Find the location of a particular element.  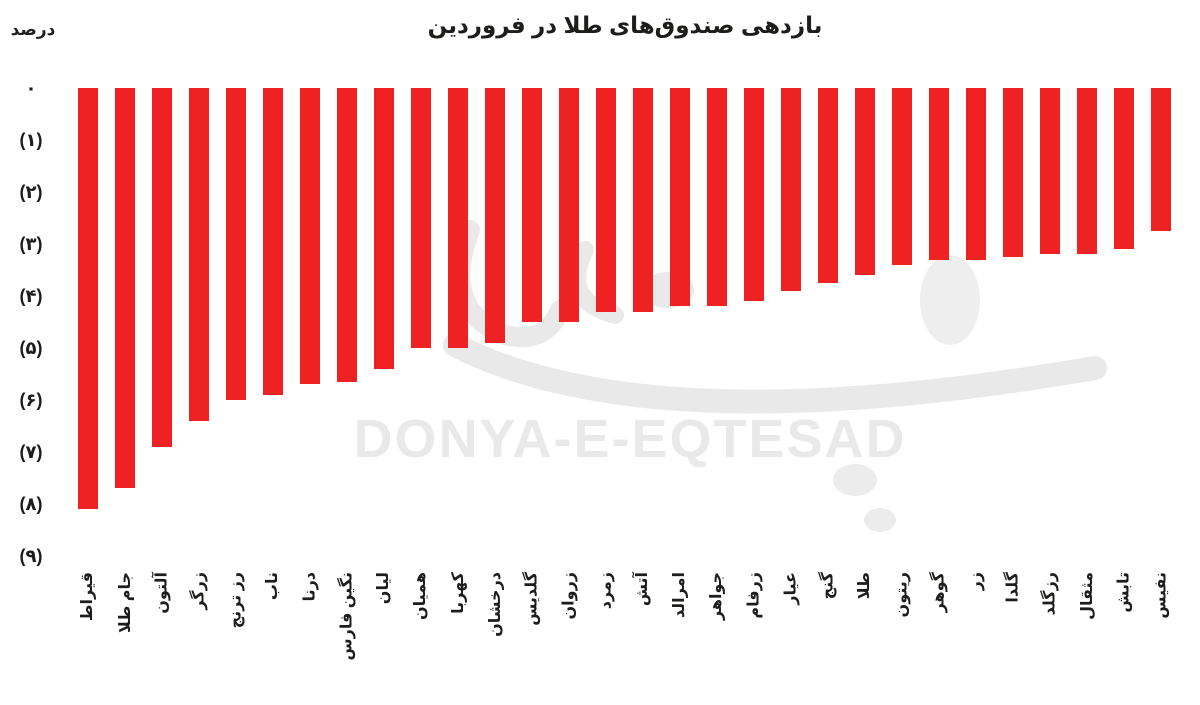

y-tick-label: (۶) is located at coordinates (31, 400).